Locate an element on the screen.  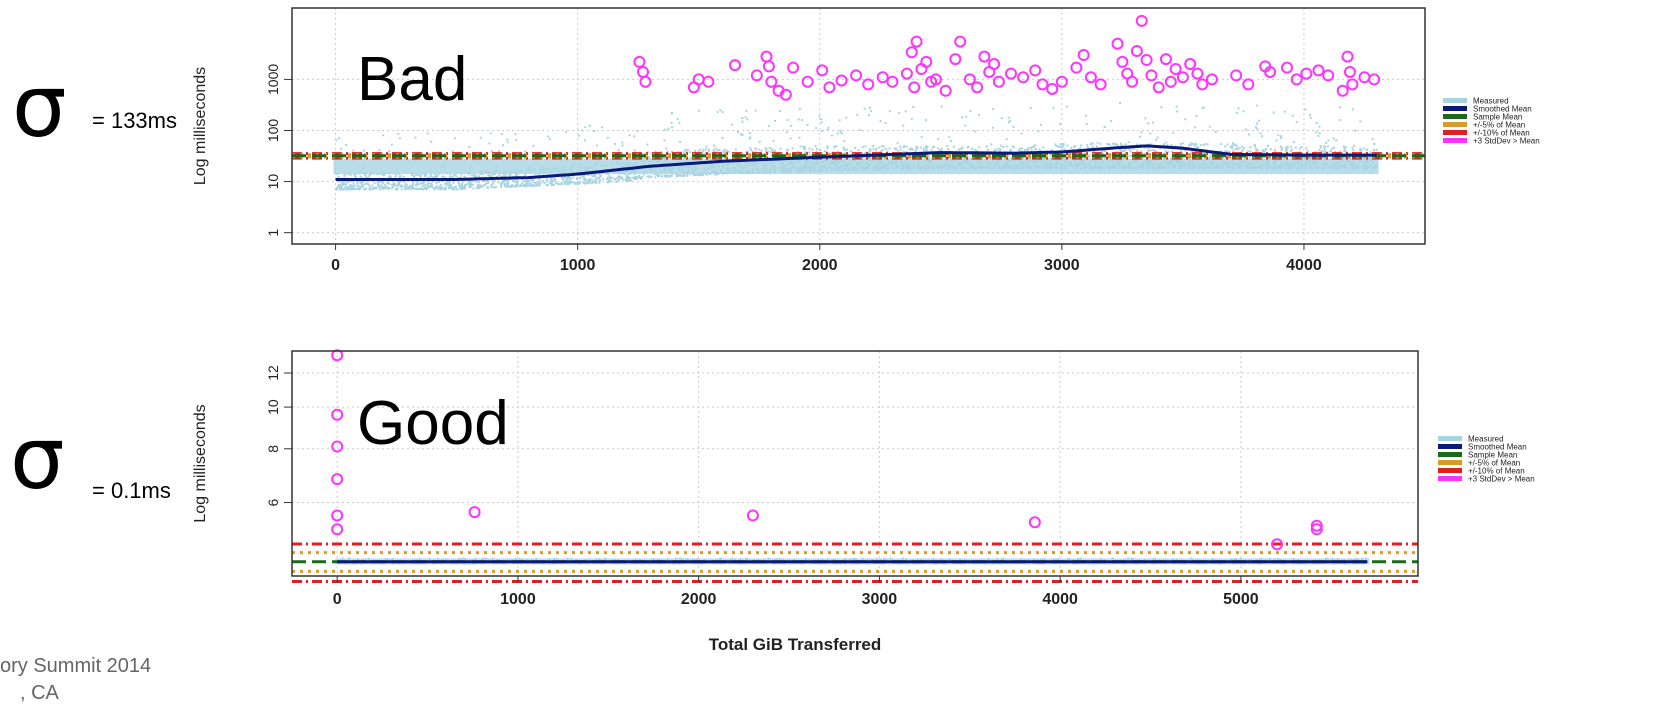
y-tick-label: 10 is located at coordinates (273, 182).